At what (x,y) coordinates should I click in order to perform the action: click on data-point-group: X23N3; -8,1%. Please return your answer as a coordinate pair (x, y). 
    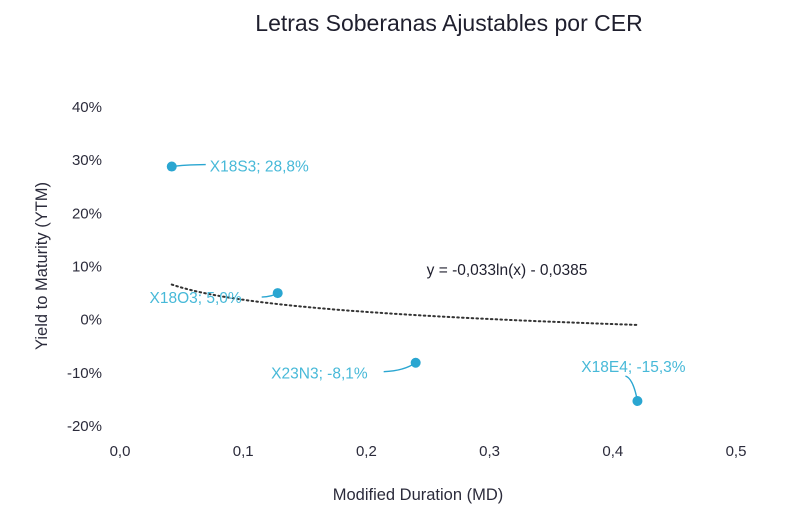
    Looking at the image, I should click on (346, 370).